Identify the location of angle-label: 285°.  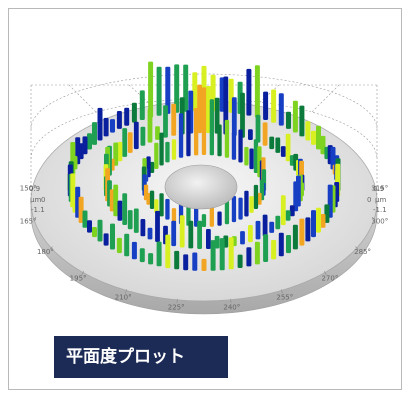
(362, 252).